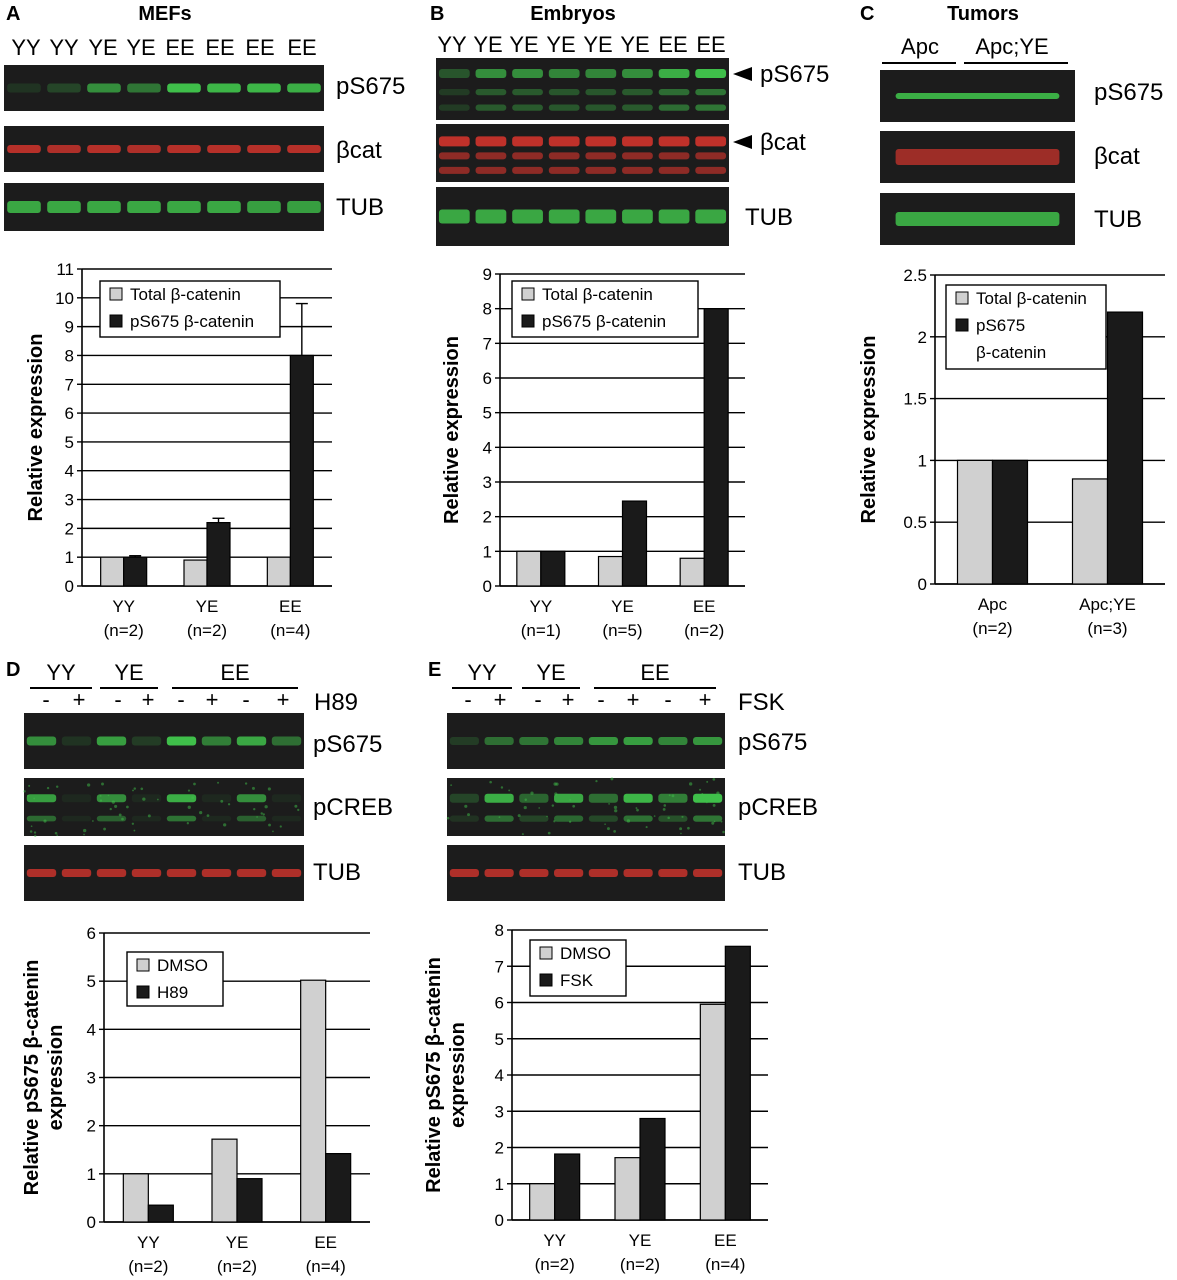 The height and width of the screenshot is (1280, 1177). What do you see at coordinates (487, 482) in the screenshot?
I see `y-tick-label: 3` at bounding box center [487, 482].